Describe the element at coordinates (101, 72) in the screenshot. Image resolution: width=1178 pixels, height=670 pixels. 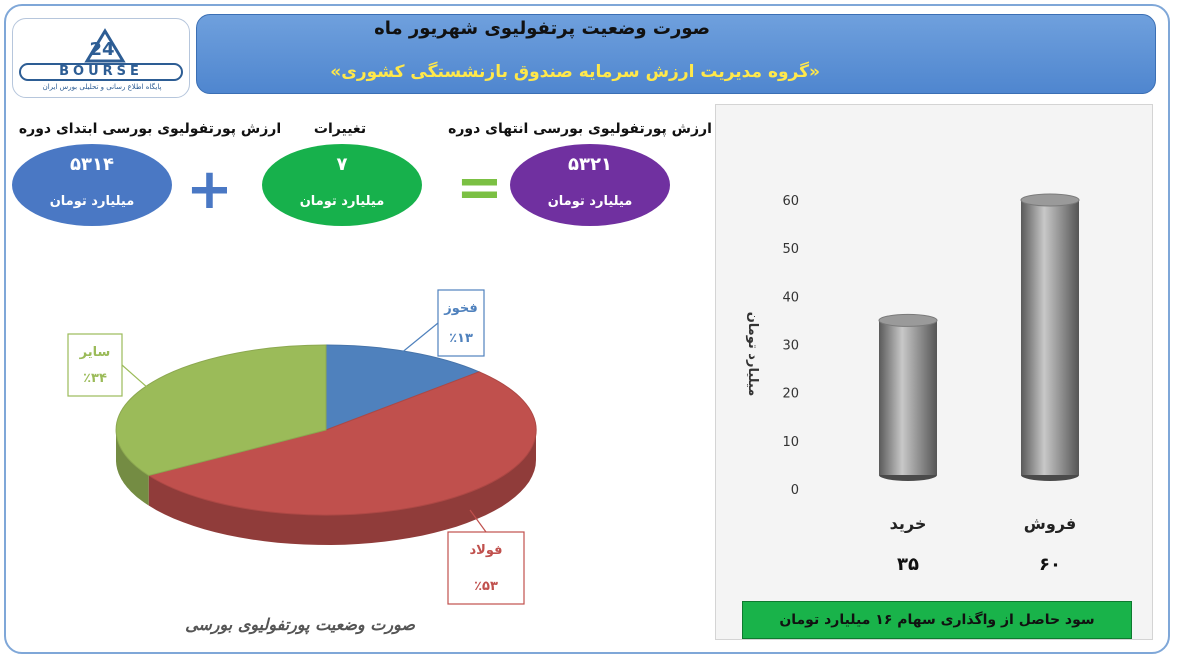
I see `logo-word: BOURSE` at that location.